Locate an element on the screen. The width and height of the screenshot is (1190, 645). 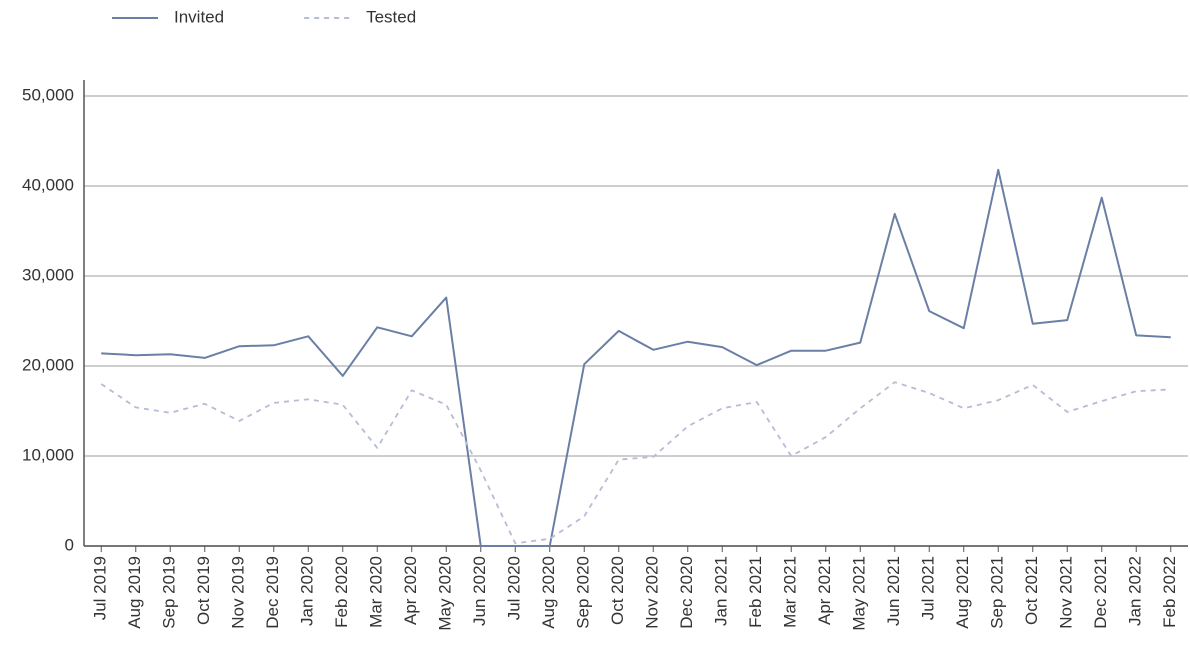
x-tick-label: Nov 2021 is located at coordinates (1066, 592).